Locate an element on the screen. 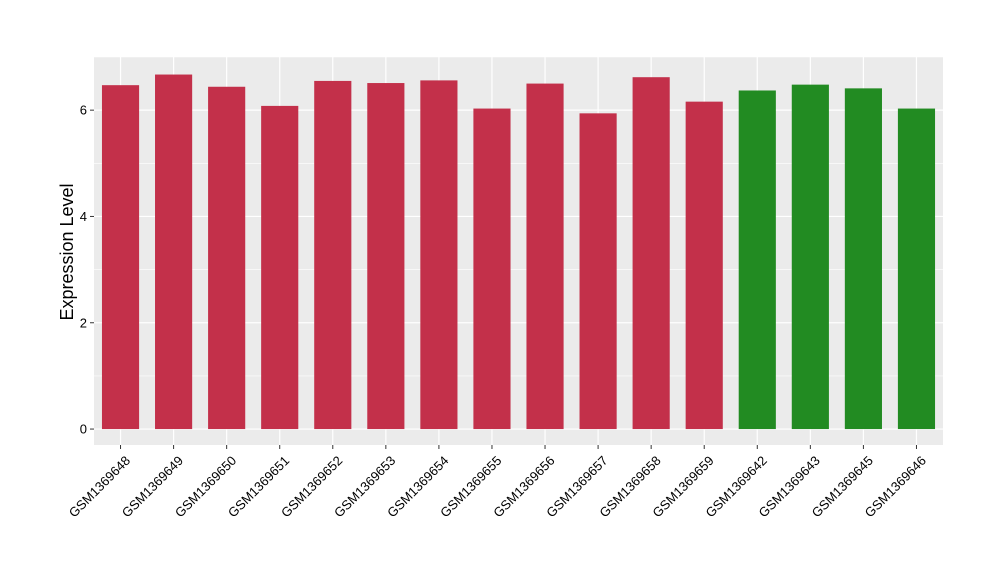  bar-gsm1369649 is located at coordinates (174, 252).